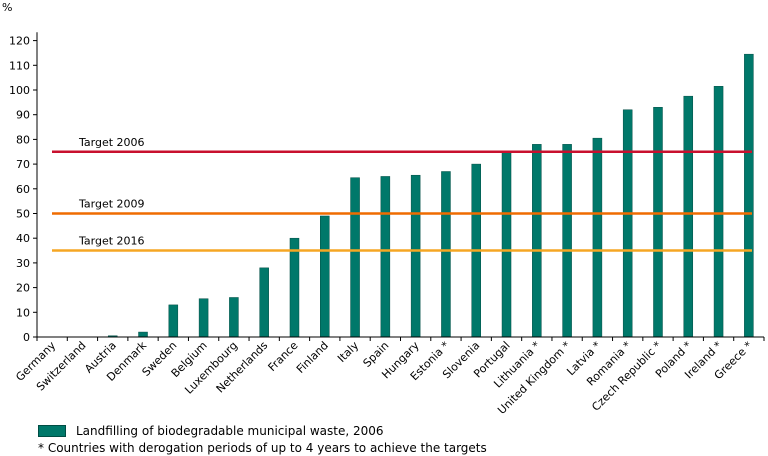 The image size is (768, 456). What do you see at coordinates (23, 115) in the screenshot?
I see `y-tick-label: 90` at bounding box center [23, 115].